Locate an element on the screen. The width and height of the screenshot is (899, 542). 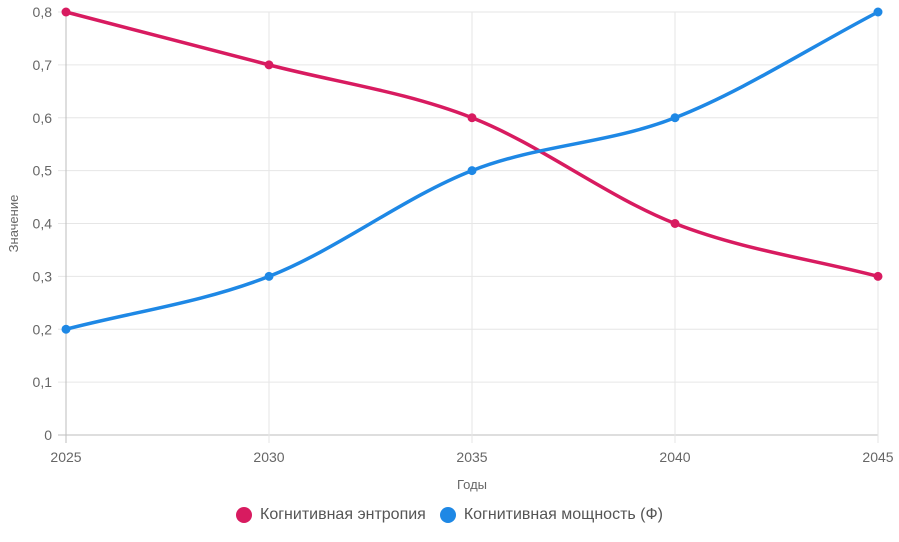
x-tick-label: 2040 is located at coordinates (674, 457).